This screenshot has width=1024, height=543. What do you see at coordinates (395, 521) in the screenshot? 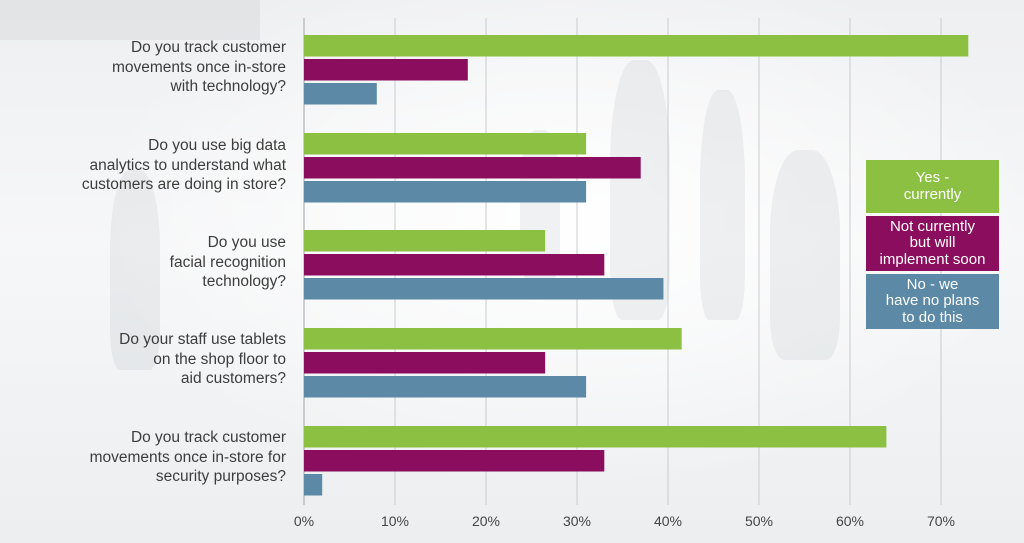
I see `x-tick-label: 10%` at bounding box center [395, 521].